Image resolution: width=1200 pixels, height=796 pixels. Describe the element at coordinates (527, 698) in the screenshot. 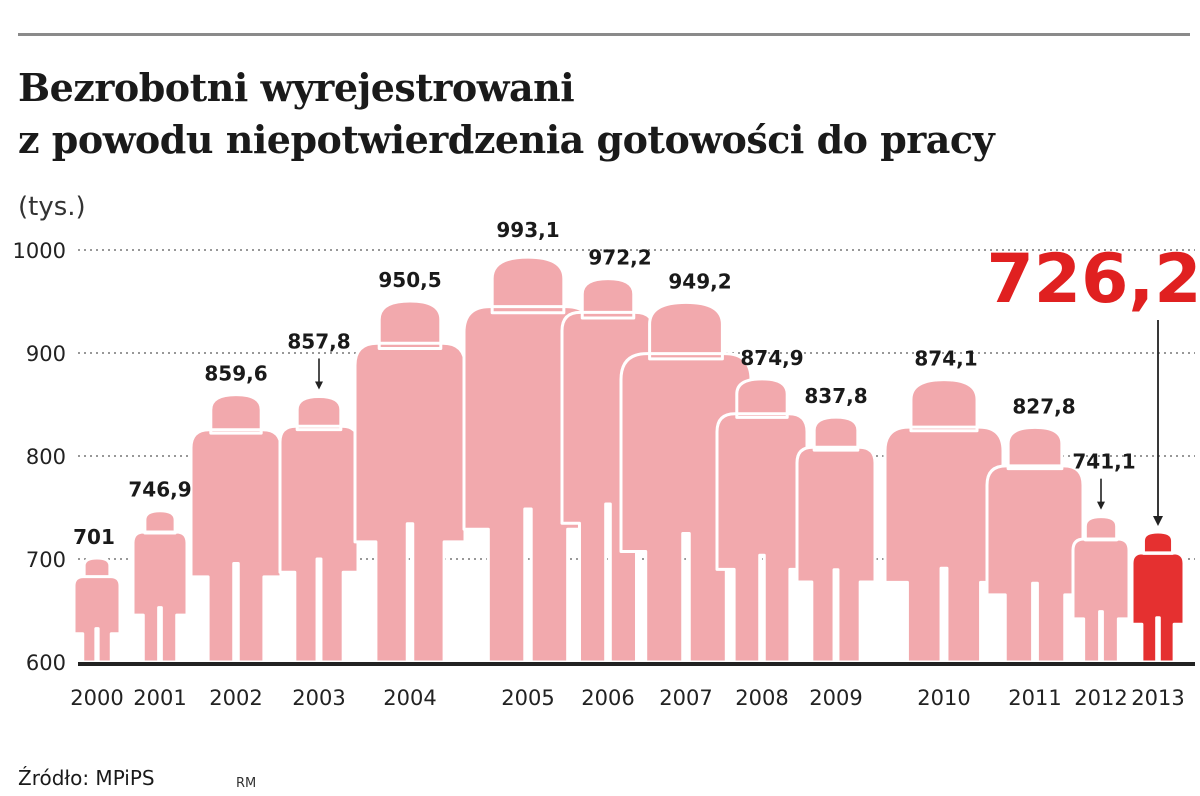

I see `x-tick-label: 2005` at that location.